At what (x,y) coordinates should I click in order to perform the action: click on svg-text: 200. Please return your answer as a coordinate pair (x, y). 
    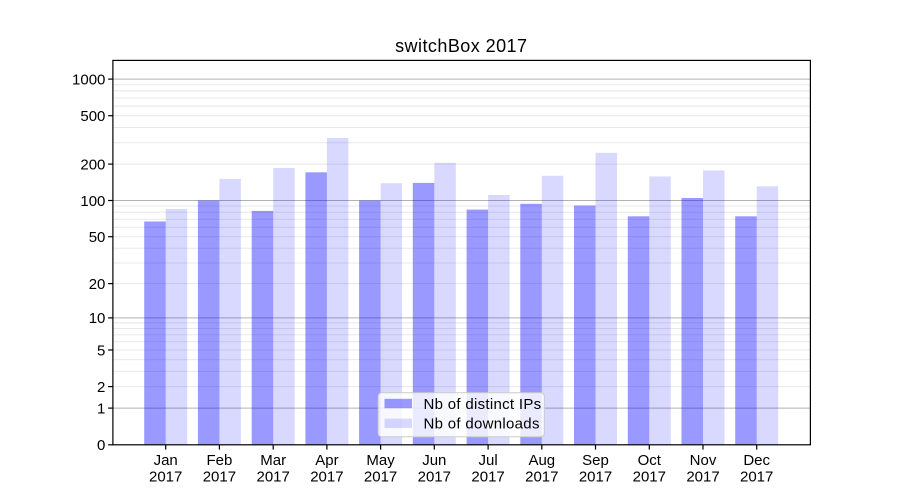
    Looking at the image, I should click on (92, 164).